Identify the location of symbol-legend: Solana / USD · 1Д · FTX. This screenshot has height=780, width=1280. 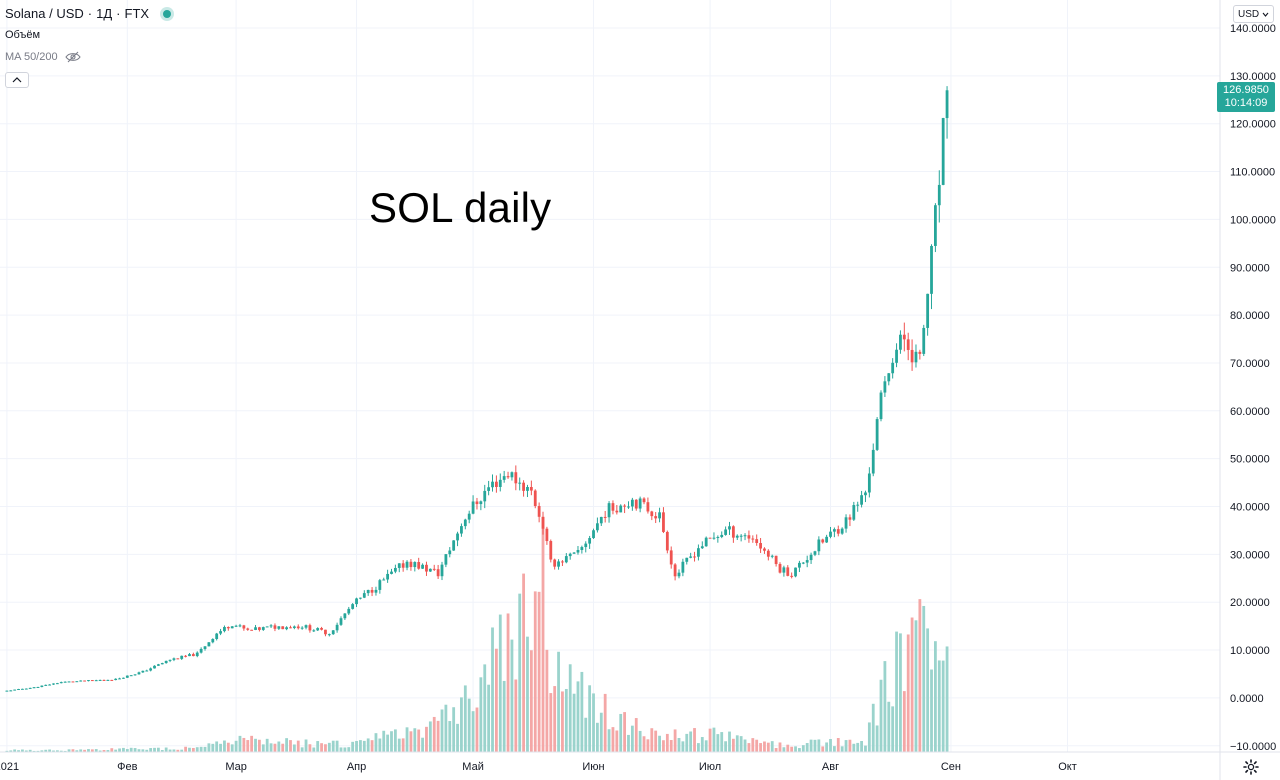
(88, 13).